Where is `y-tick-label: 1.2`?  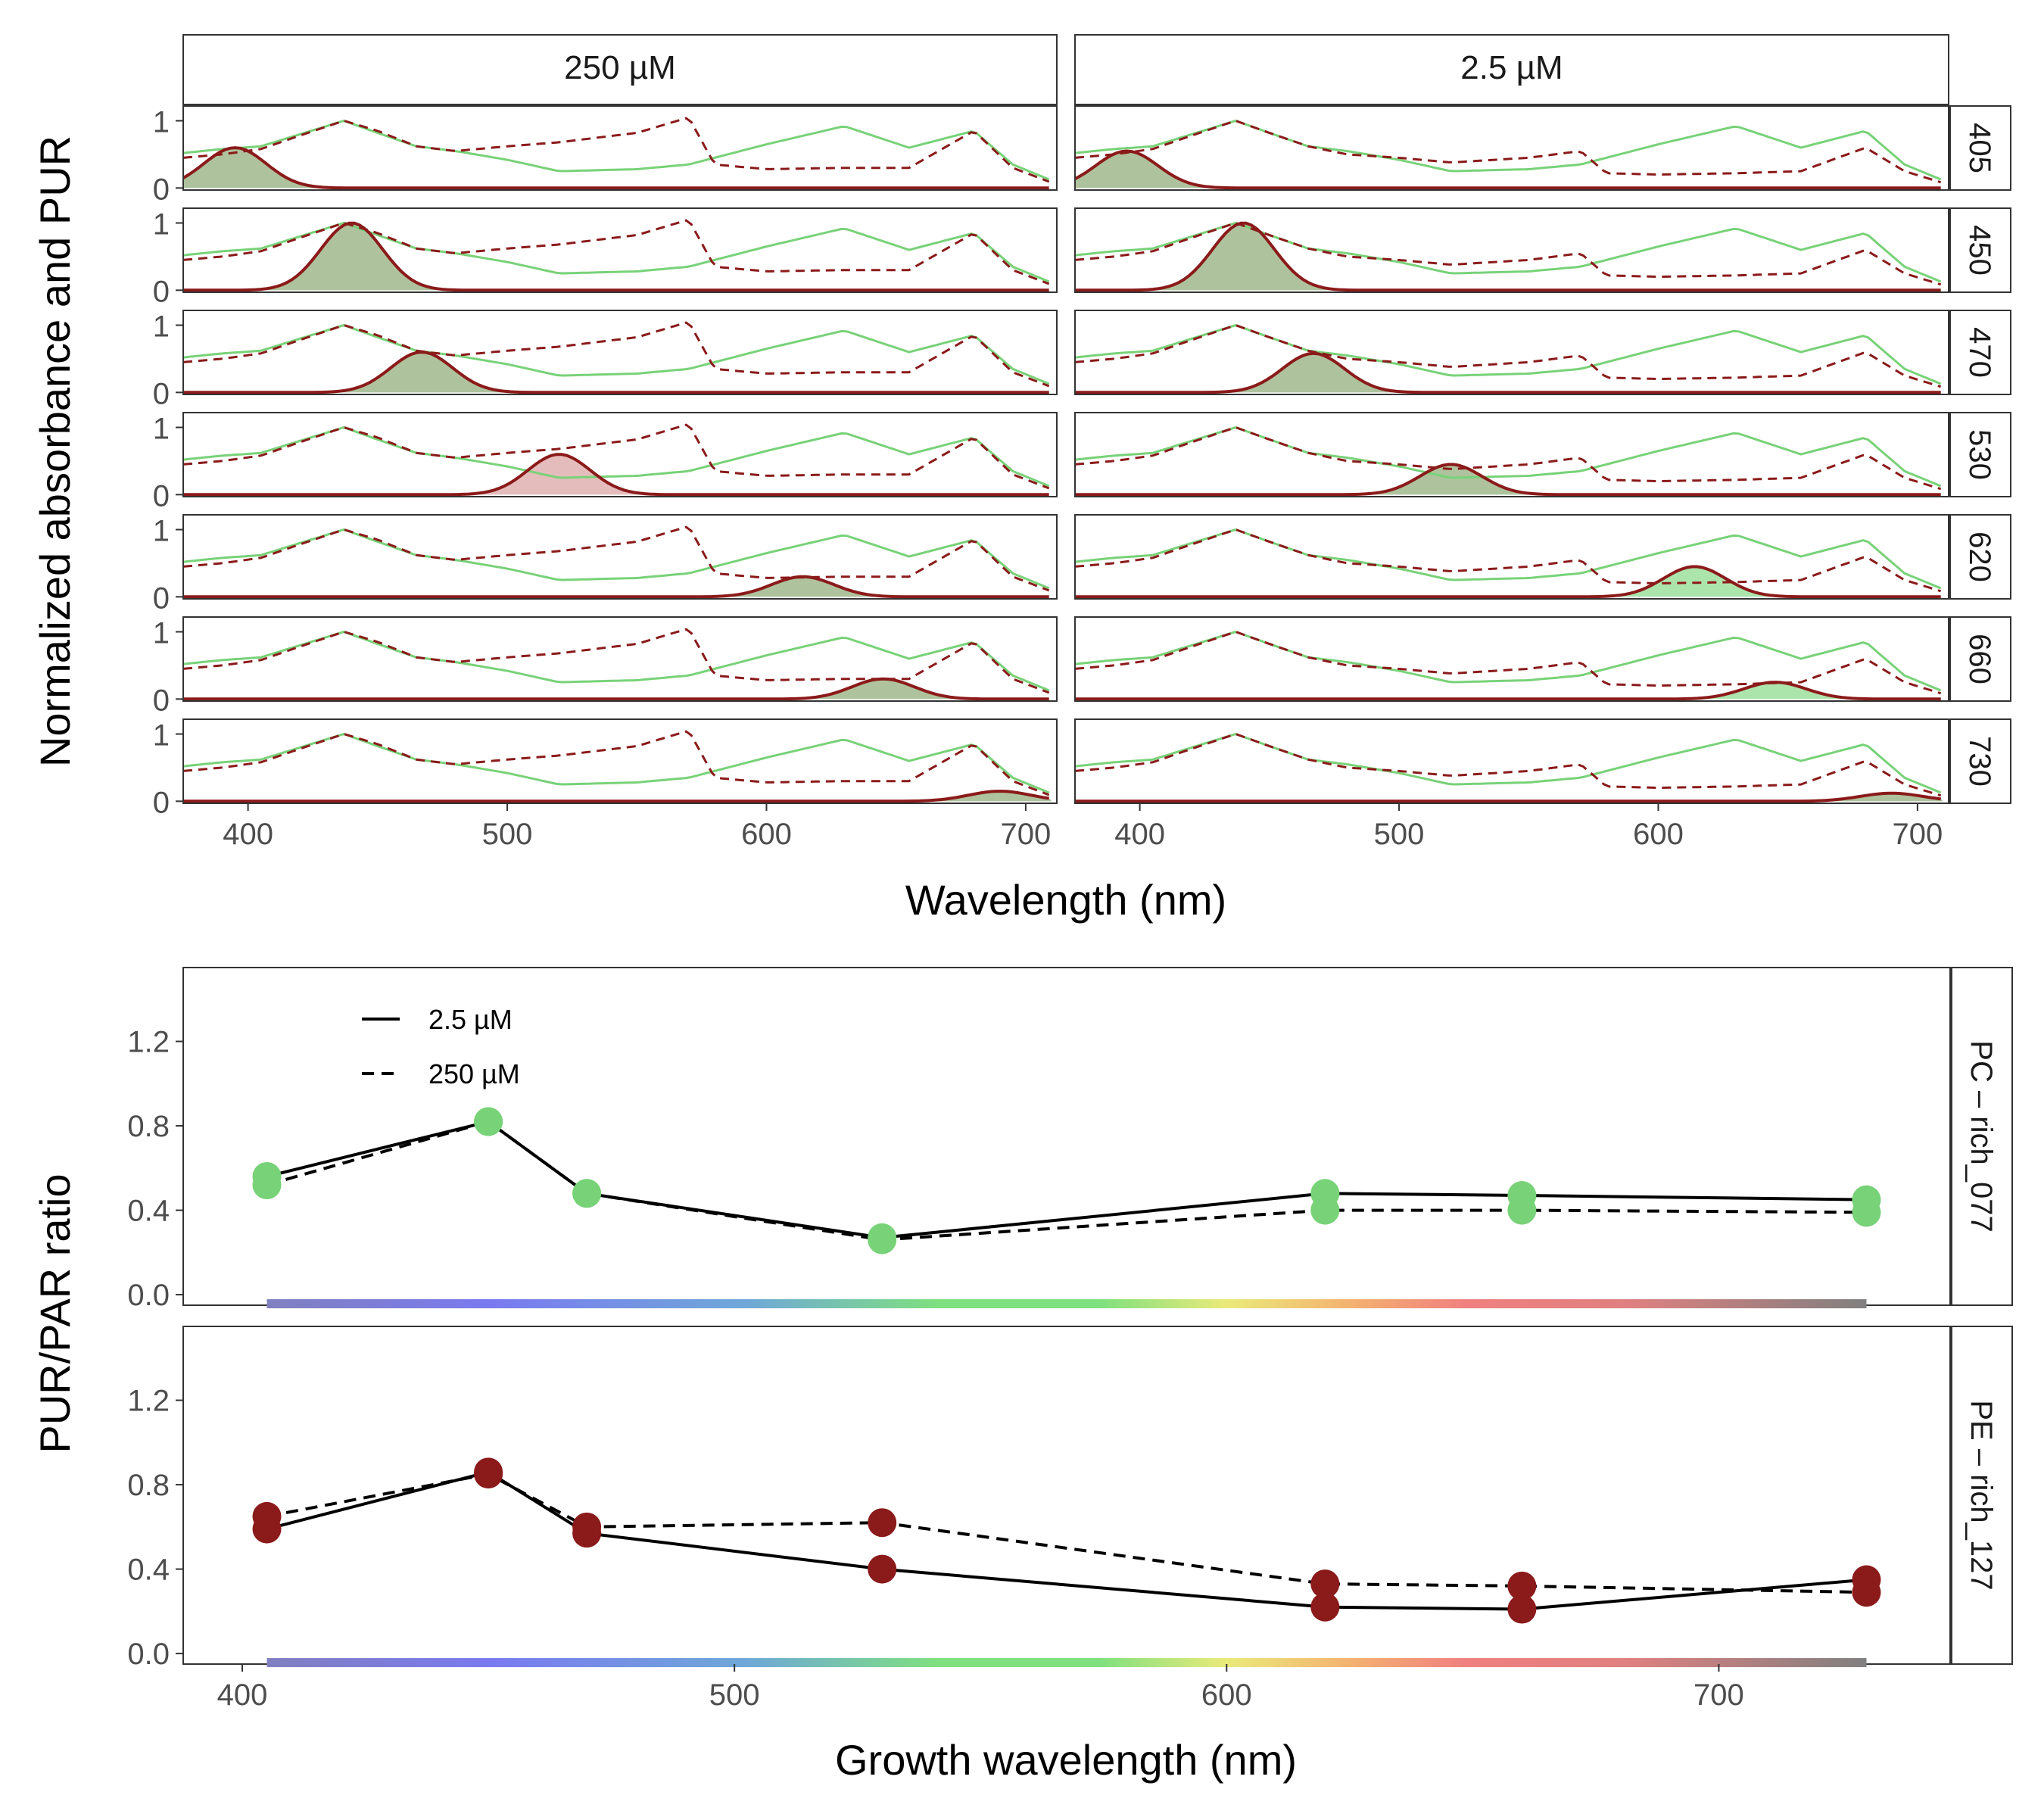 y-tick-label: 1.2 is located at coordinates (148, 1401).